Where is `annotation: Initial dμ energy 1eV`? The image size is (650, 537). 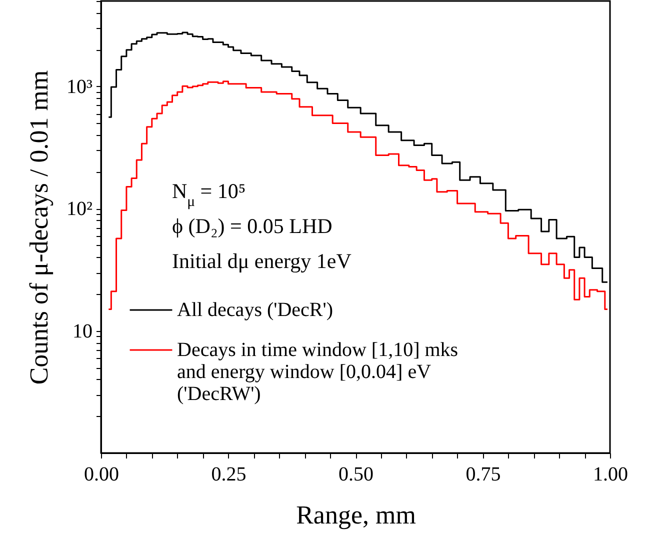 annotation: Initial dμ energy 1eV is located at coordinates (262, 261).